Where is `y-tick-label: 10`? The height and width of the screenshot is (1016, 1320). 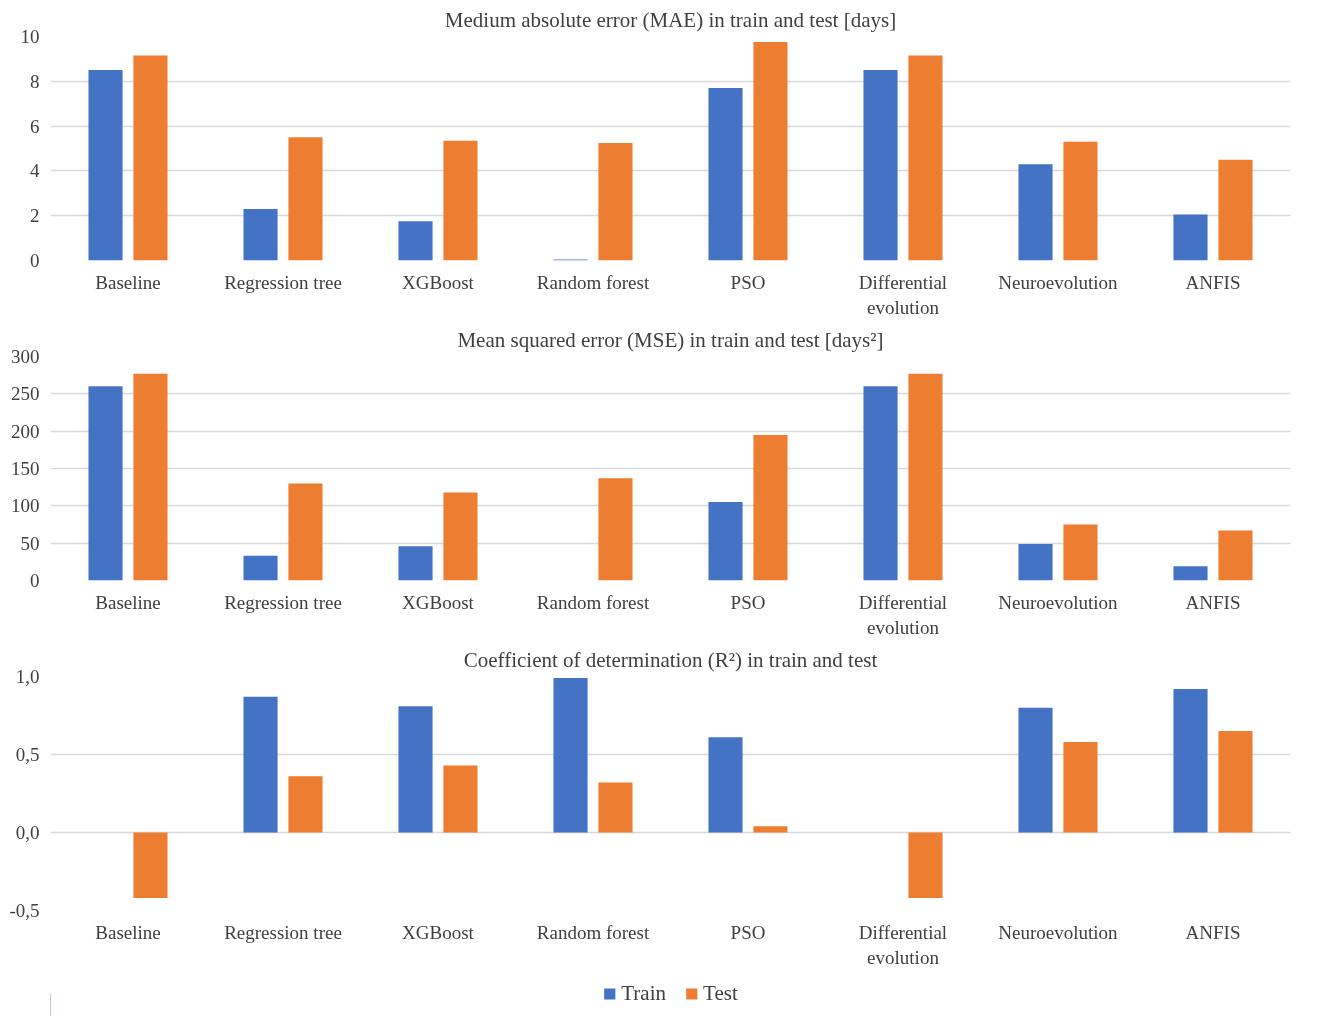 y-tick-label: 10 is located at coordinates (30, 36).